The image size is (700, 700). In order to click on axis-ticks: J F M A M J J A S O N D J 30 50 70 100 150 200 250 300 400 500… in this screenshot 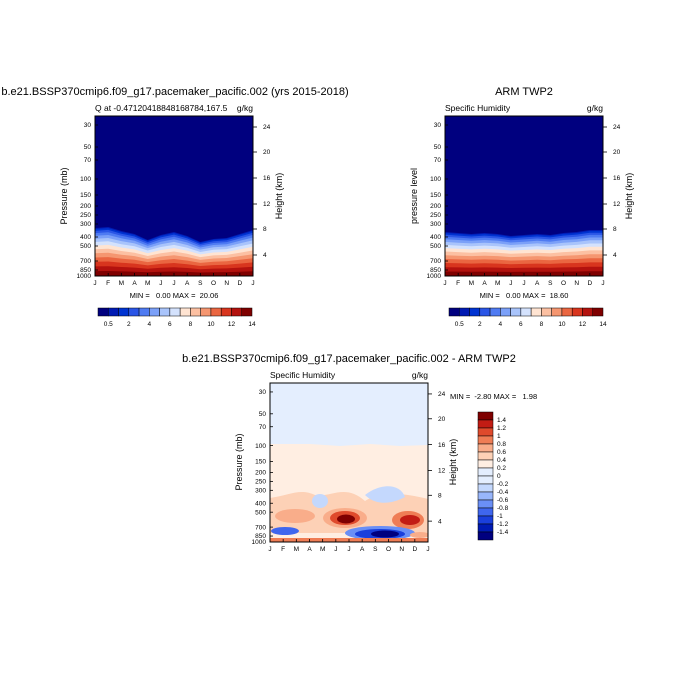, I will do `click(349, 471)`.